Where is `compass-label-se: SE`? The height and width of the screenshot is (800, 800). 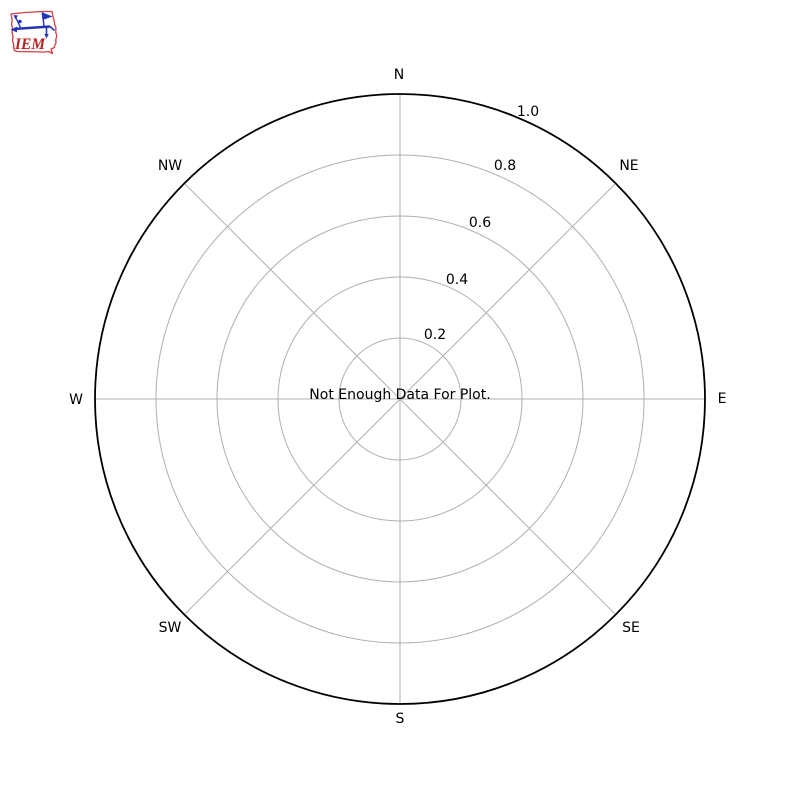
compass-label-se: SE is located at coordinates (631, 628).